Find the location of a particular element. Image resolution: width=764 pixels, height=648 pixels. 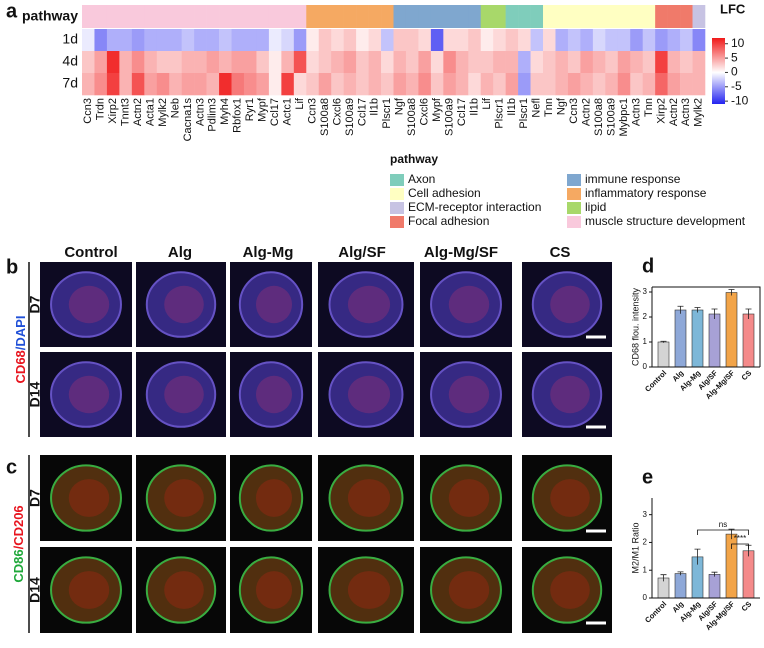

x-tick-label: CS is located at coordinates (747, 375).